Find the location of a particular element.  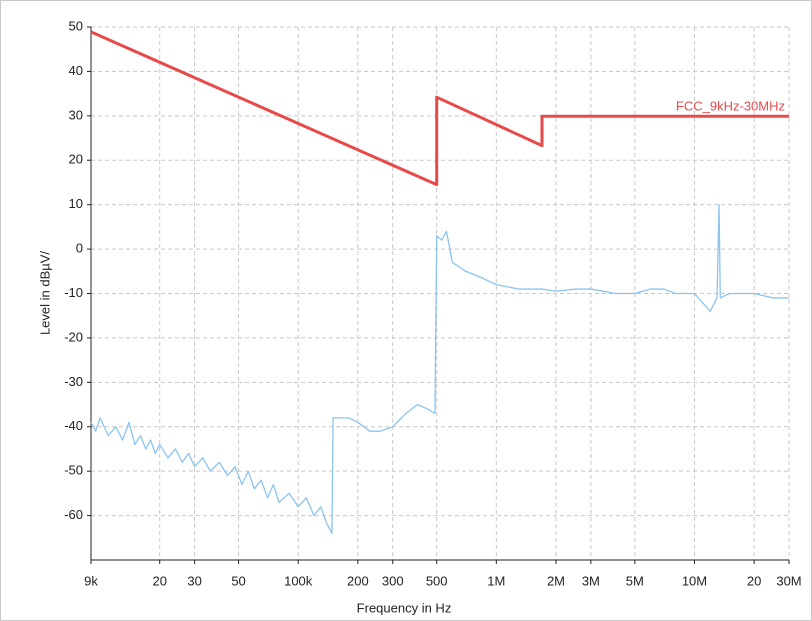

x-tick-label: 200 is located at coordinates (358, 580).